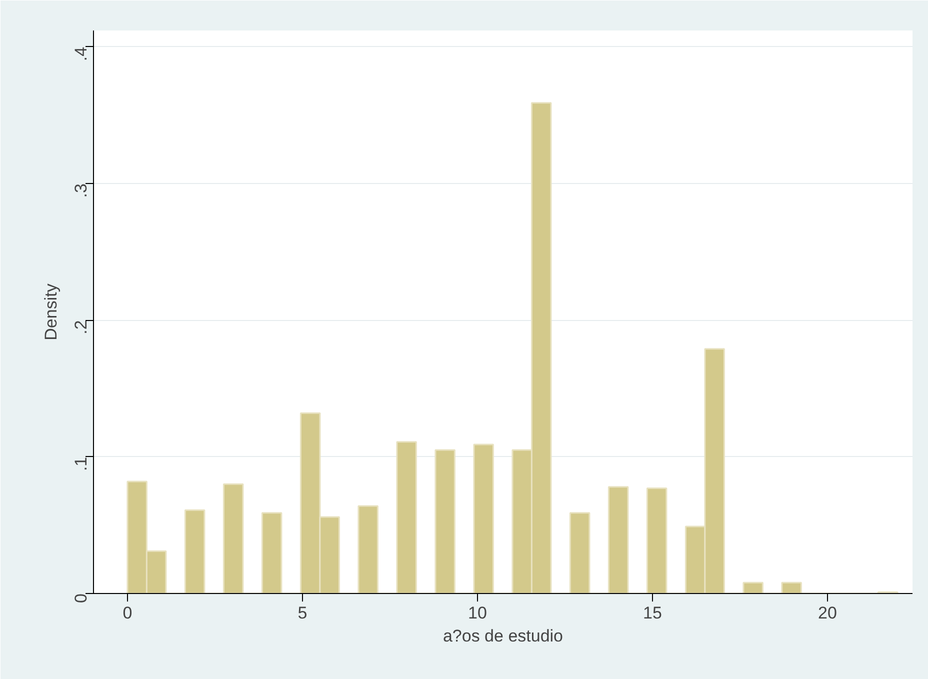  I want to click on x-tick-label: 5, so click(303, 613).